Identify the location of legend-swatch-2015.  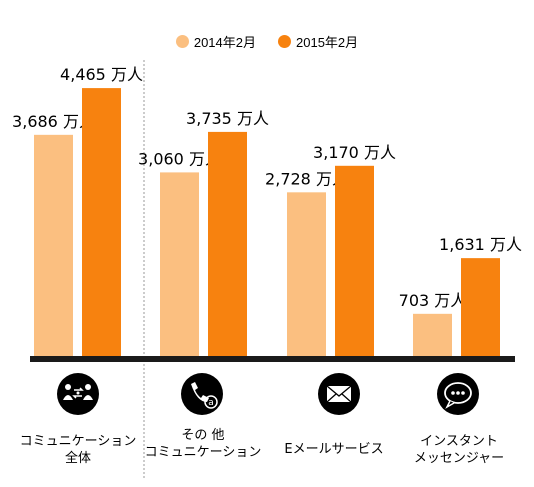
(284, 41).